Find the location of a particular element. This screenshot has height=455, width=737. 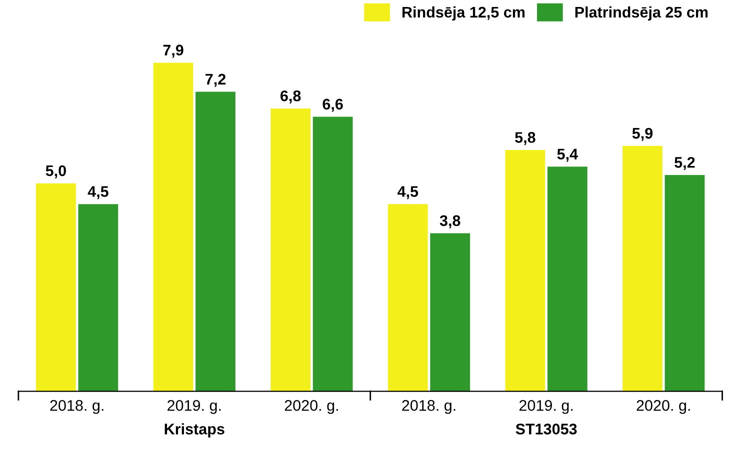

text: Kristaps is located at coordinates (194, 430).